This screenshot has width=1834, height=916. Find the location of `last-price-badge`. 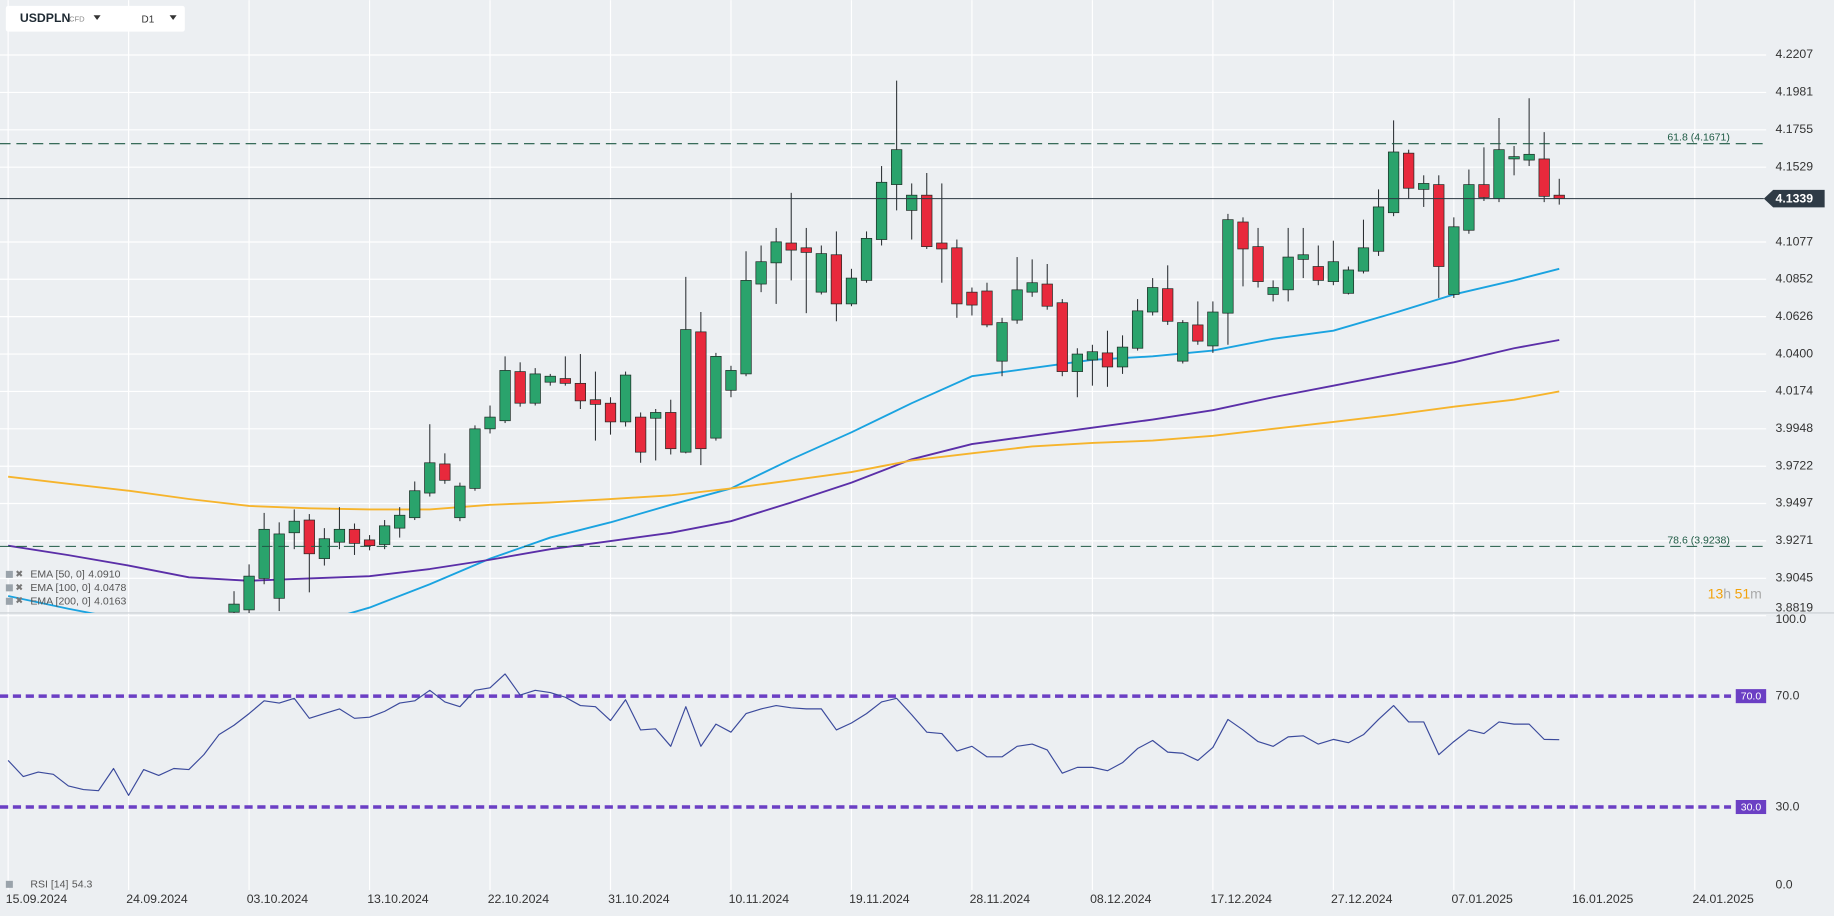

last-price-badge is located at coordinates (1794, 198).